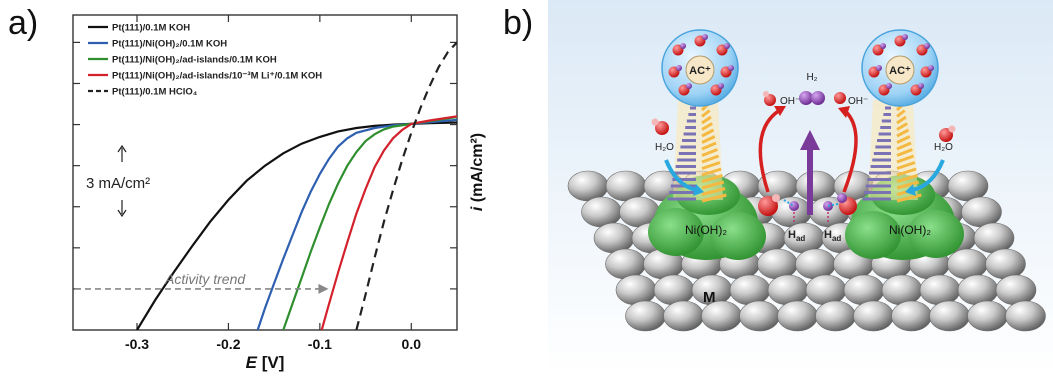 Image resolution: width=1053 pixels, height=376 pixels. I want to click on panel-b-label: b), so click(518, 23).